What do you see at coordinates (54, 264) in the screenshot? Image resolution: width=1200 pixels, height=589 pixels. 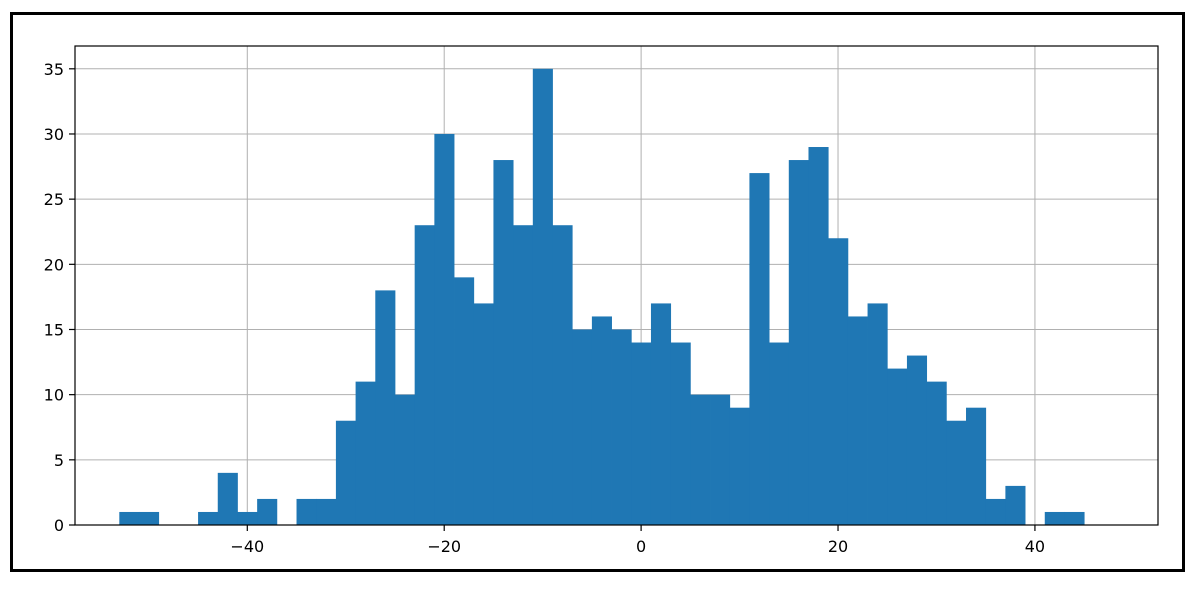 I see `y-tick-label: 20` at bounding box center [54, 264].